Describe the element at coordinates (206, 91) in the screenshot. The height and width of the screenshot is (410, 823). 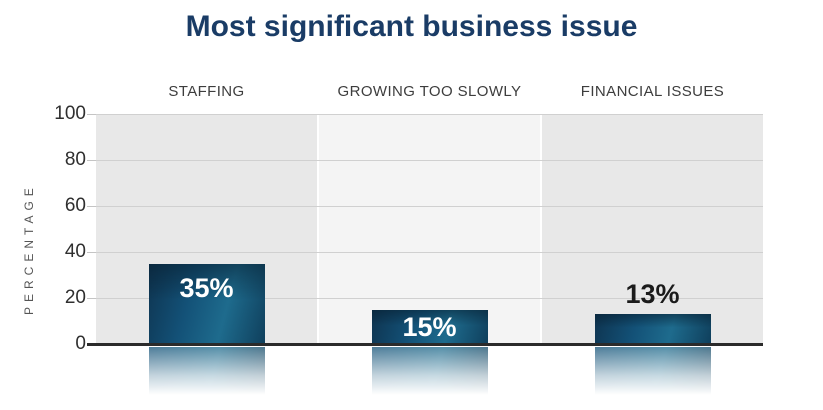
I see `category-label: STAFFING` at that location.